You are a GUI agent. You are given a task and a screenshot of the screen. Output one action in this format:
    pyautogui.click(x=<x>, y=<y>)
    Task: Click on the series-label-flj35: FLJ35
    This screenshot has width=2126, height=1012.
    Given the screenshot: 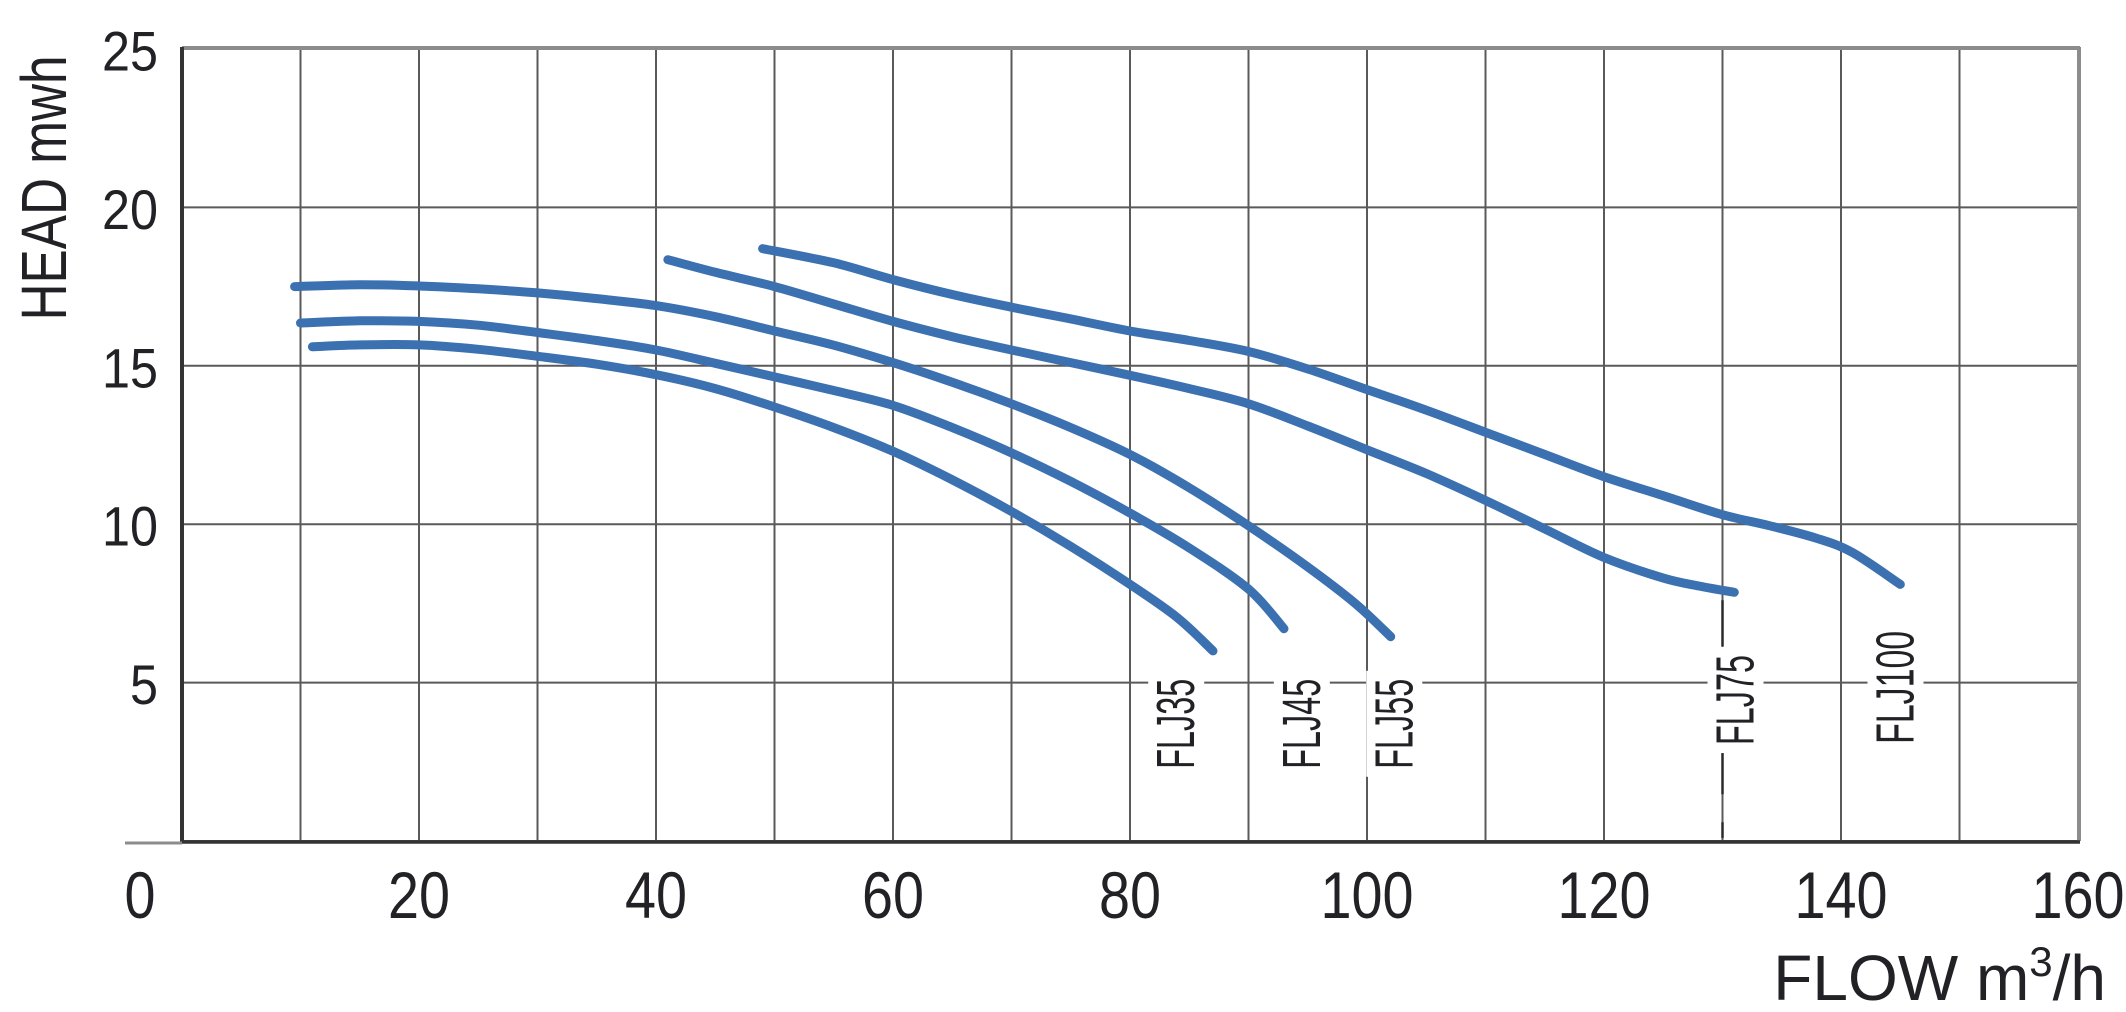 What is the action you would take?
    pyautogui.click(x=1176, y=724)
    